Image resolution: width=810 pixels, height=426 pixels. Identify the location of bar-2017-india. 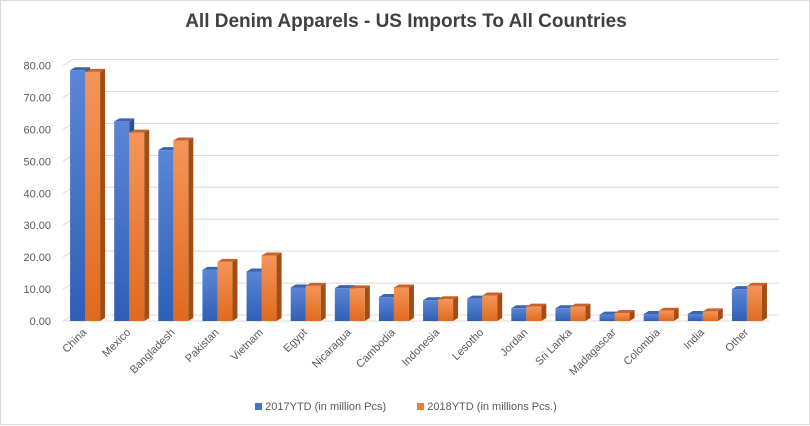
(695, 317).